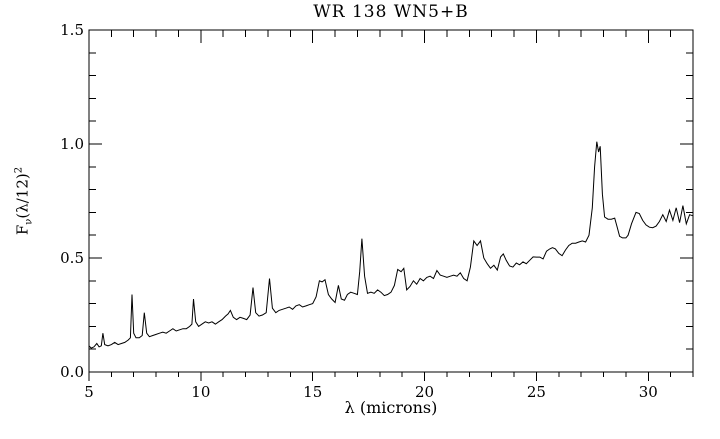 The image size is (720, 439). What do you see at coordinates (313, 392) in the screenshot?
I see `x-tick-label: 15` at bounding box center [313, 392].